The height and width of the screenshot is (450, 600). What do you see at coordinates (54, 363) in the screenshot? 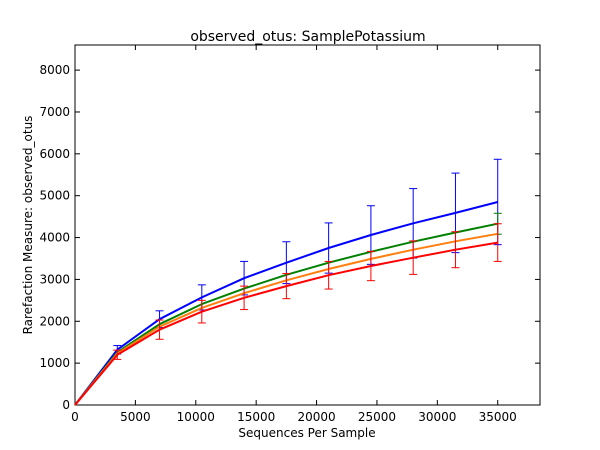
I see `y-tick-label: 1000` at bounding box center [54, 363].